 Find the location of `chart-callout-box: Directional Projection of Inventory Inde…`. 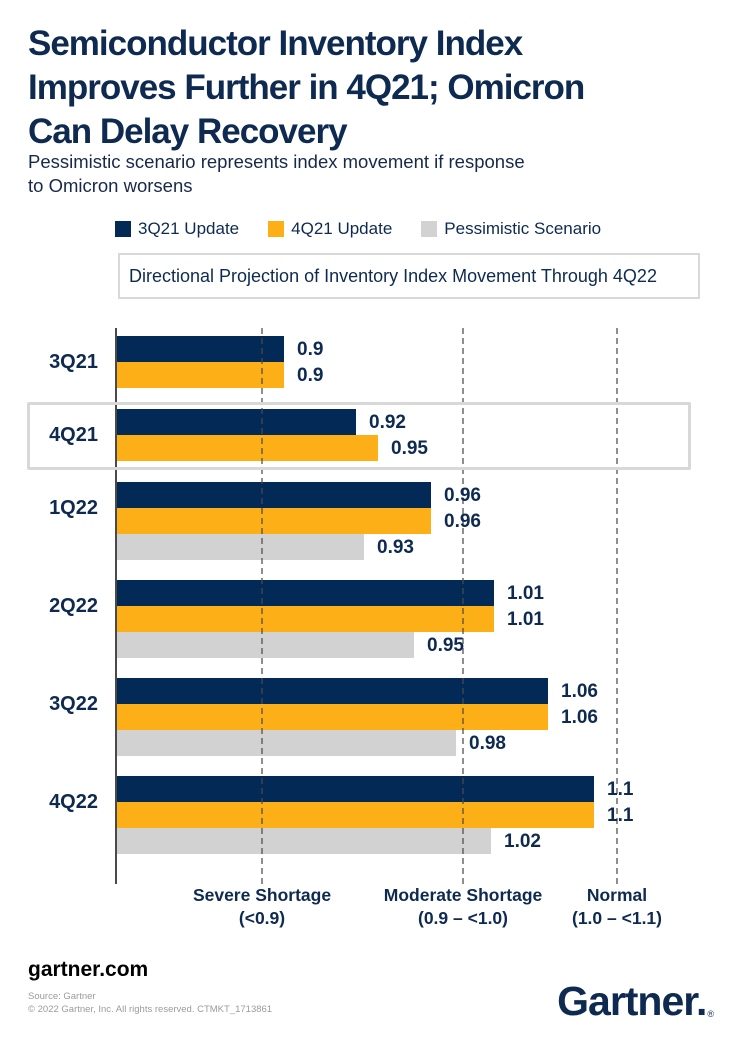

chart-callout-box: Directional Projection of Inventory Inde… is located at coordinates (409, 276).